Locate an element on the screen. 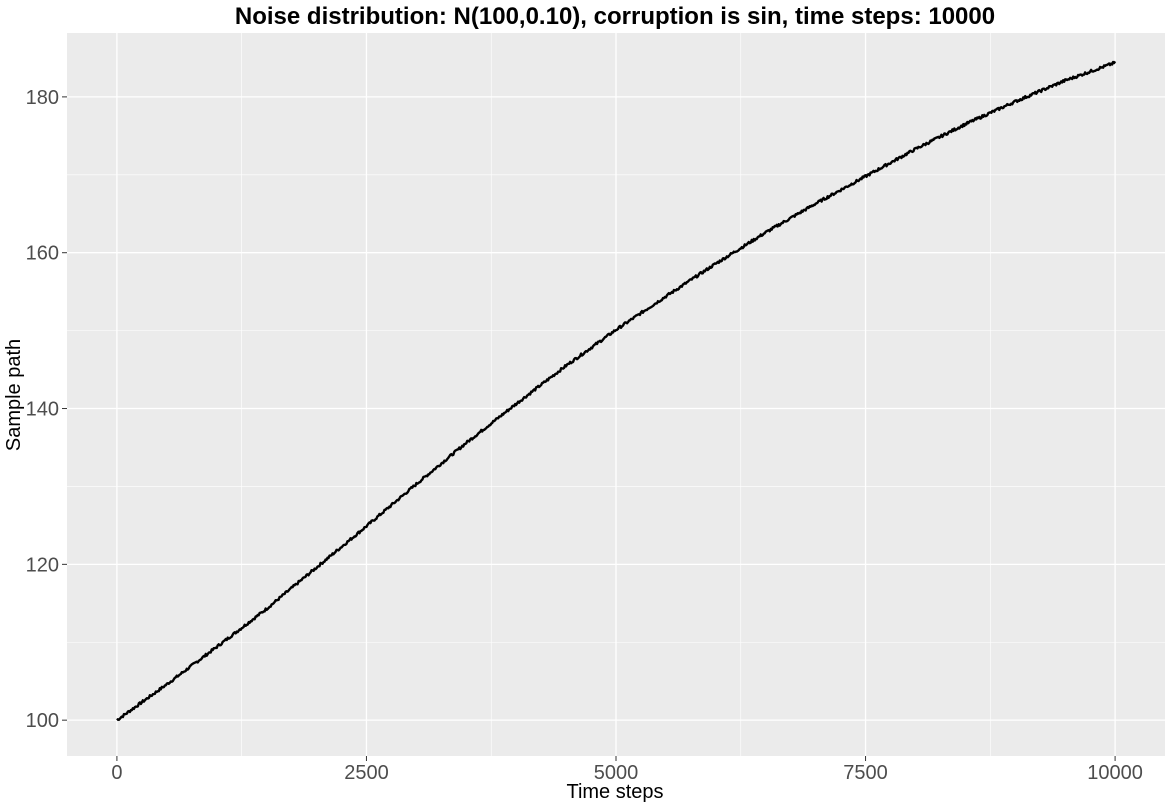  y-tick-label: 160 is located at coordinates (42, 254).